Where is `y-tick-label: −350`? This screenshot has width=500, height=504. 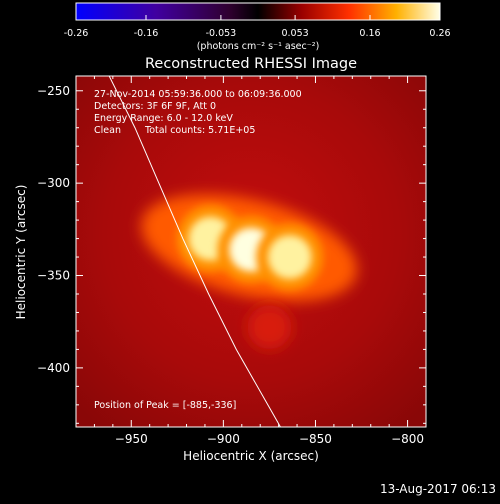 y-tick-label: −350 is located at coordinates (53, 276).